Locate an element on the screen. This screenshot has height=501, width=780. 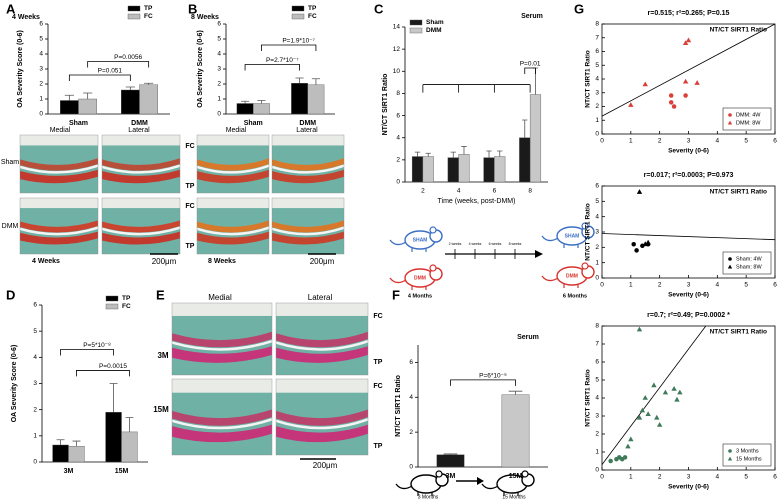
histo-label: TP is located at coordinates (378, 446).